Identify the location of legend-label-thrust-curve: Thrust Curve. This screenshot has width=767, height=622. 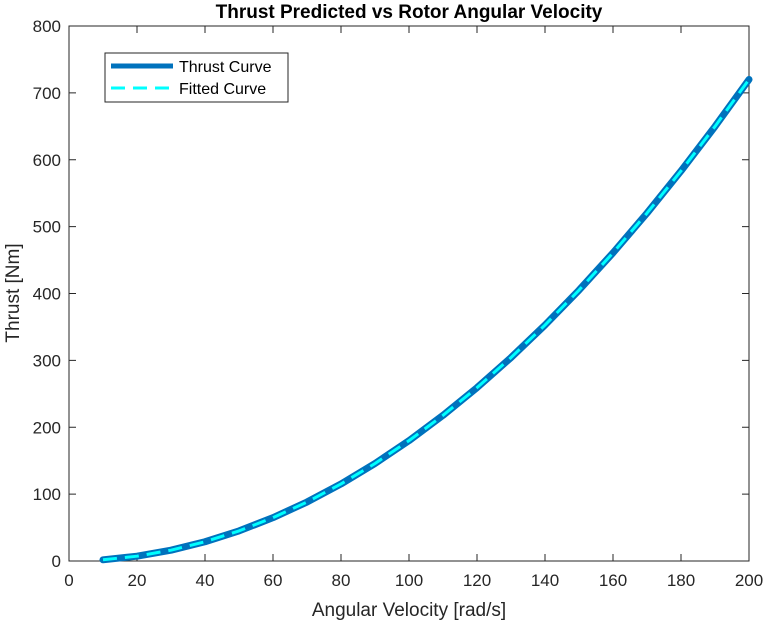
(225, 67).